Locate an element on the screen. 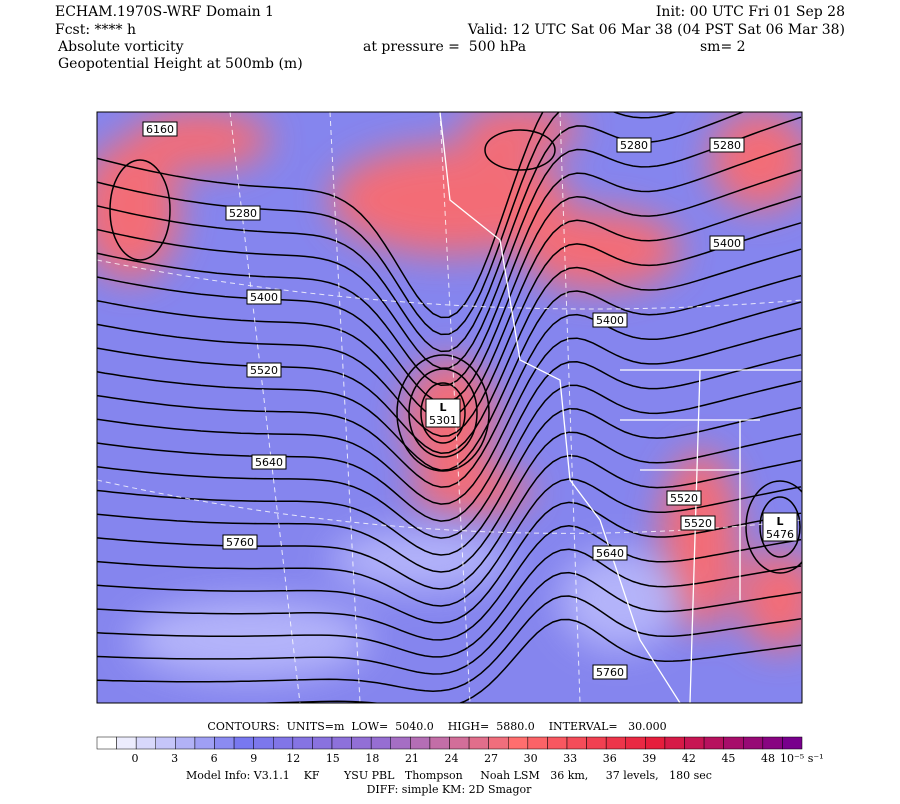 This screenshot has width=900, height=804. colorbar-tick-label: 0 is located at coordinates (135, 758).